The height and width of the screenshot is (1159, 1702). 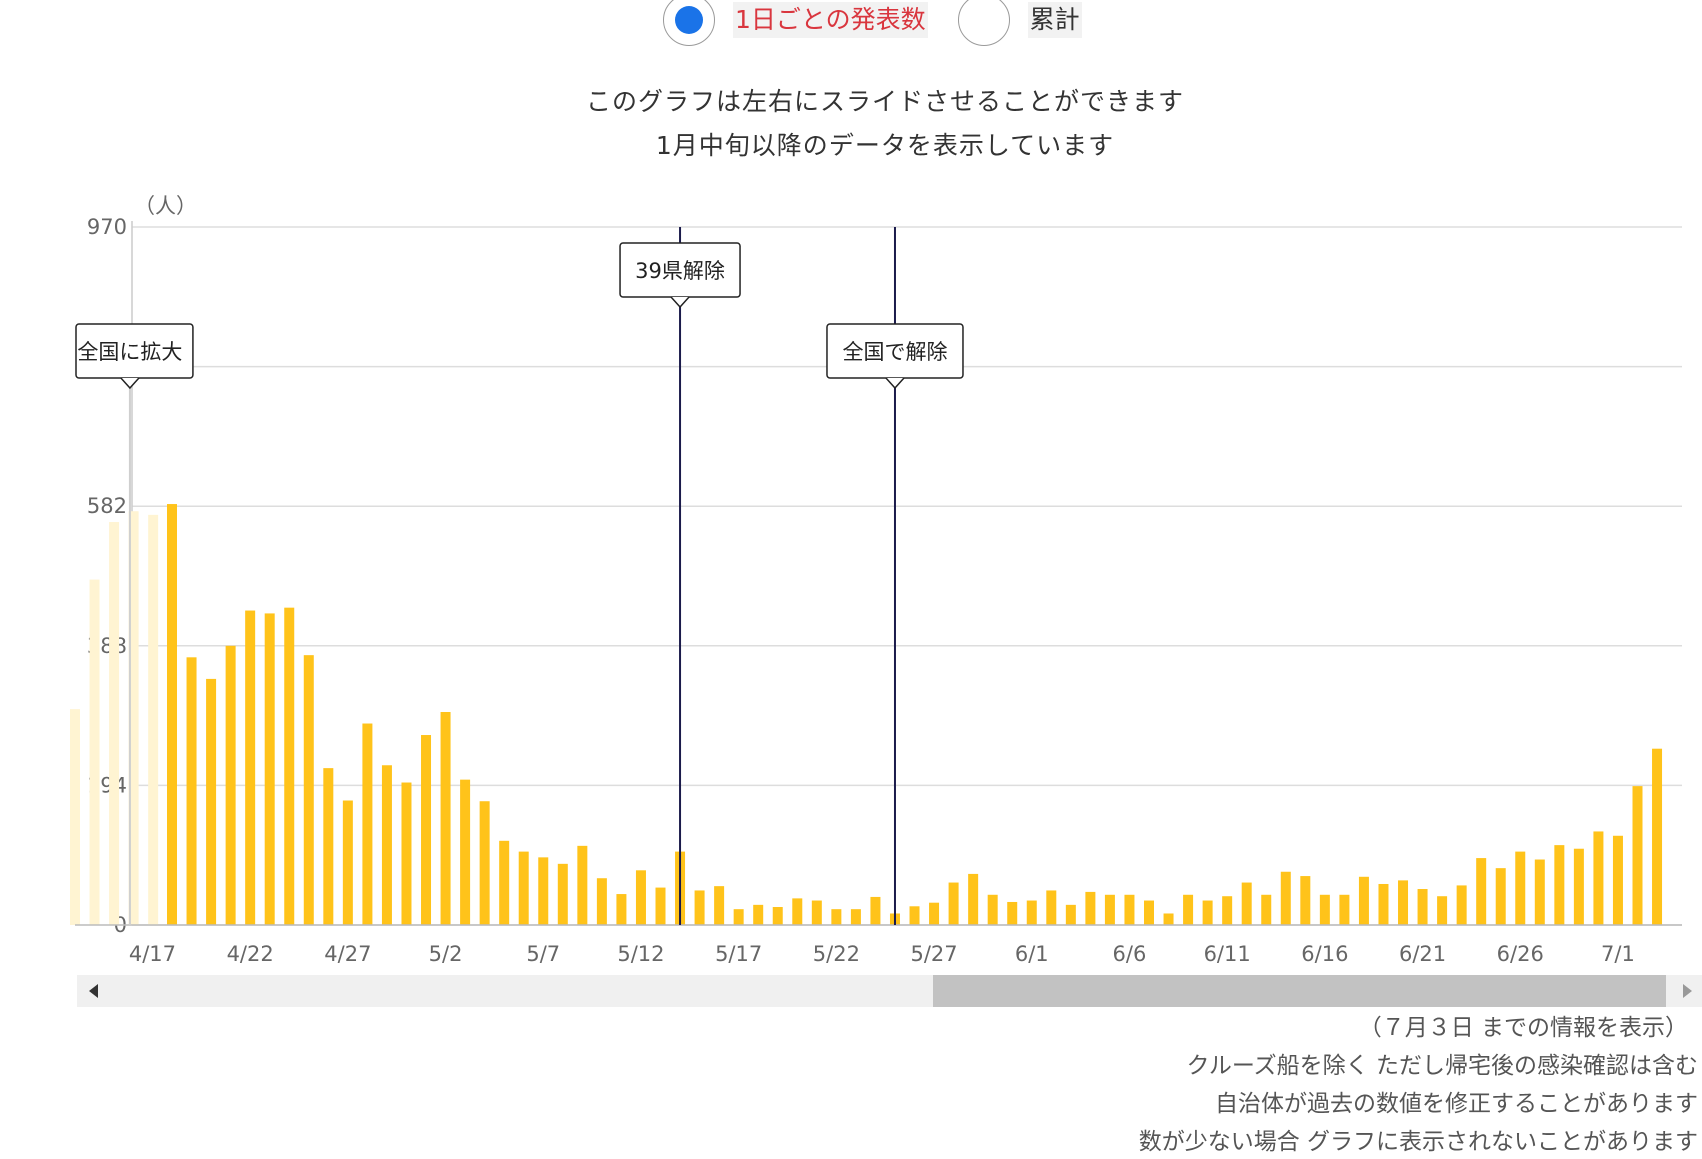 I want to click on radio-cumulative: 累計, so click(x=1019, y=23).